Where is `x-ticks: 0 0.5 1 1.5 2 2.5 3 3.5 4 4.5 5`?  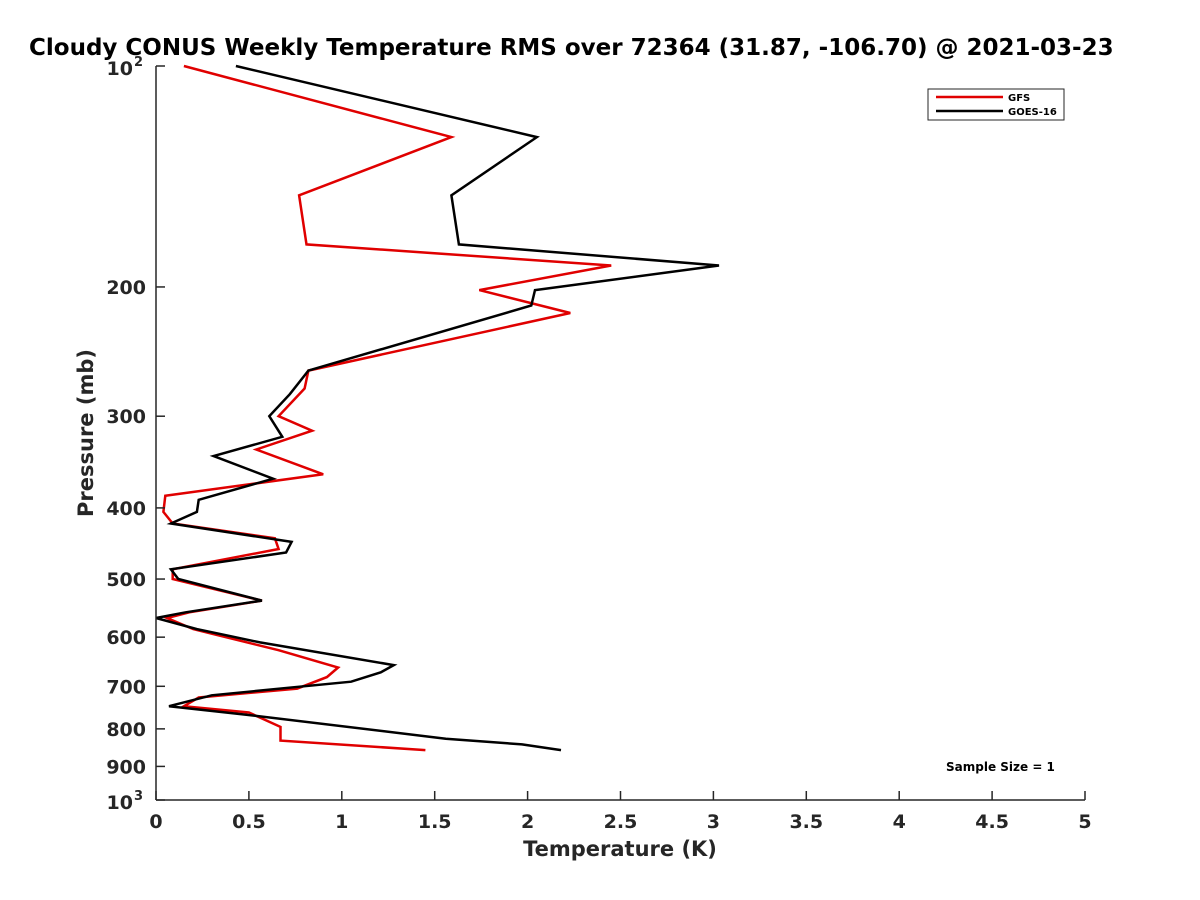
x-ticks: 0 0.5 1 1.5 2 2.5 3 3.5 4 4.5 5 is located at coordinates (620, 812).